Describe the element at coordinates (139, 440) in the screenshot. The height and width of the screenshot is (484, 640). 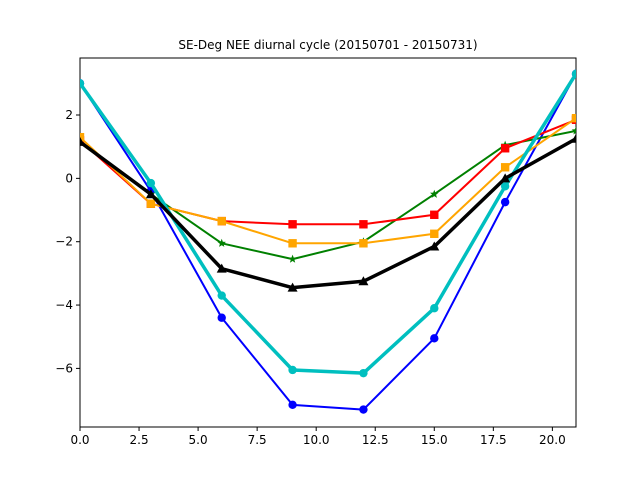
I see `x-tick-label: 2.5` at that location.